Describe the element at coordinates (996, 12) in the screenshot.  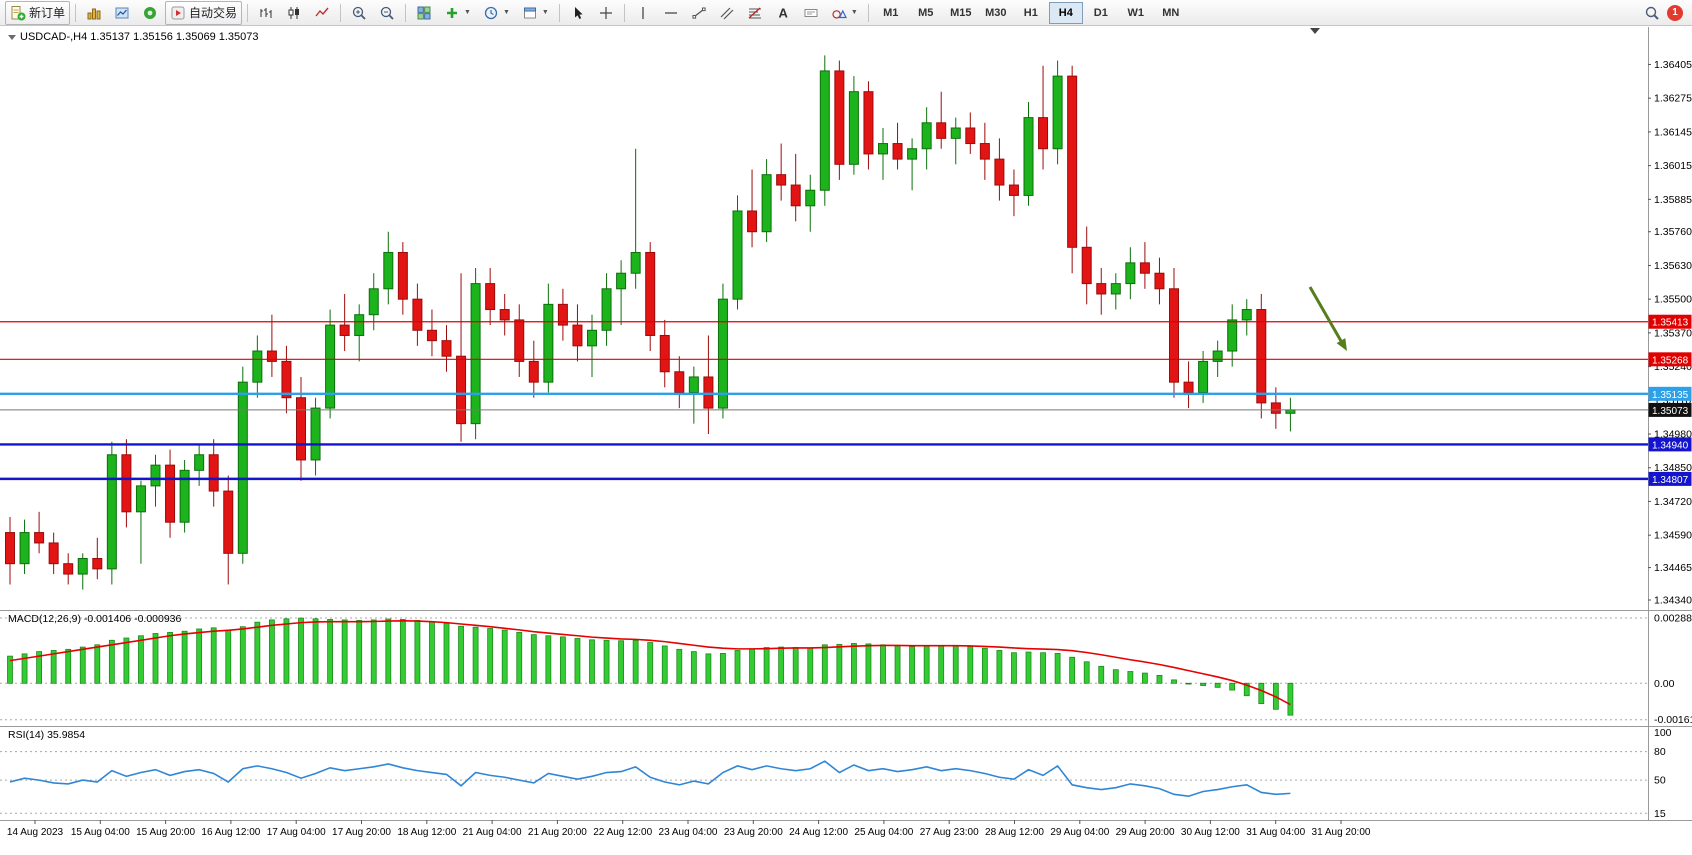
I see `timeframe-button-m30: M30` at that location.